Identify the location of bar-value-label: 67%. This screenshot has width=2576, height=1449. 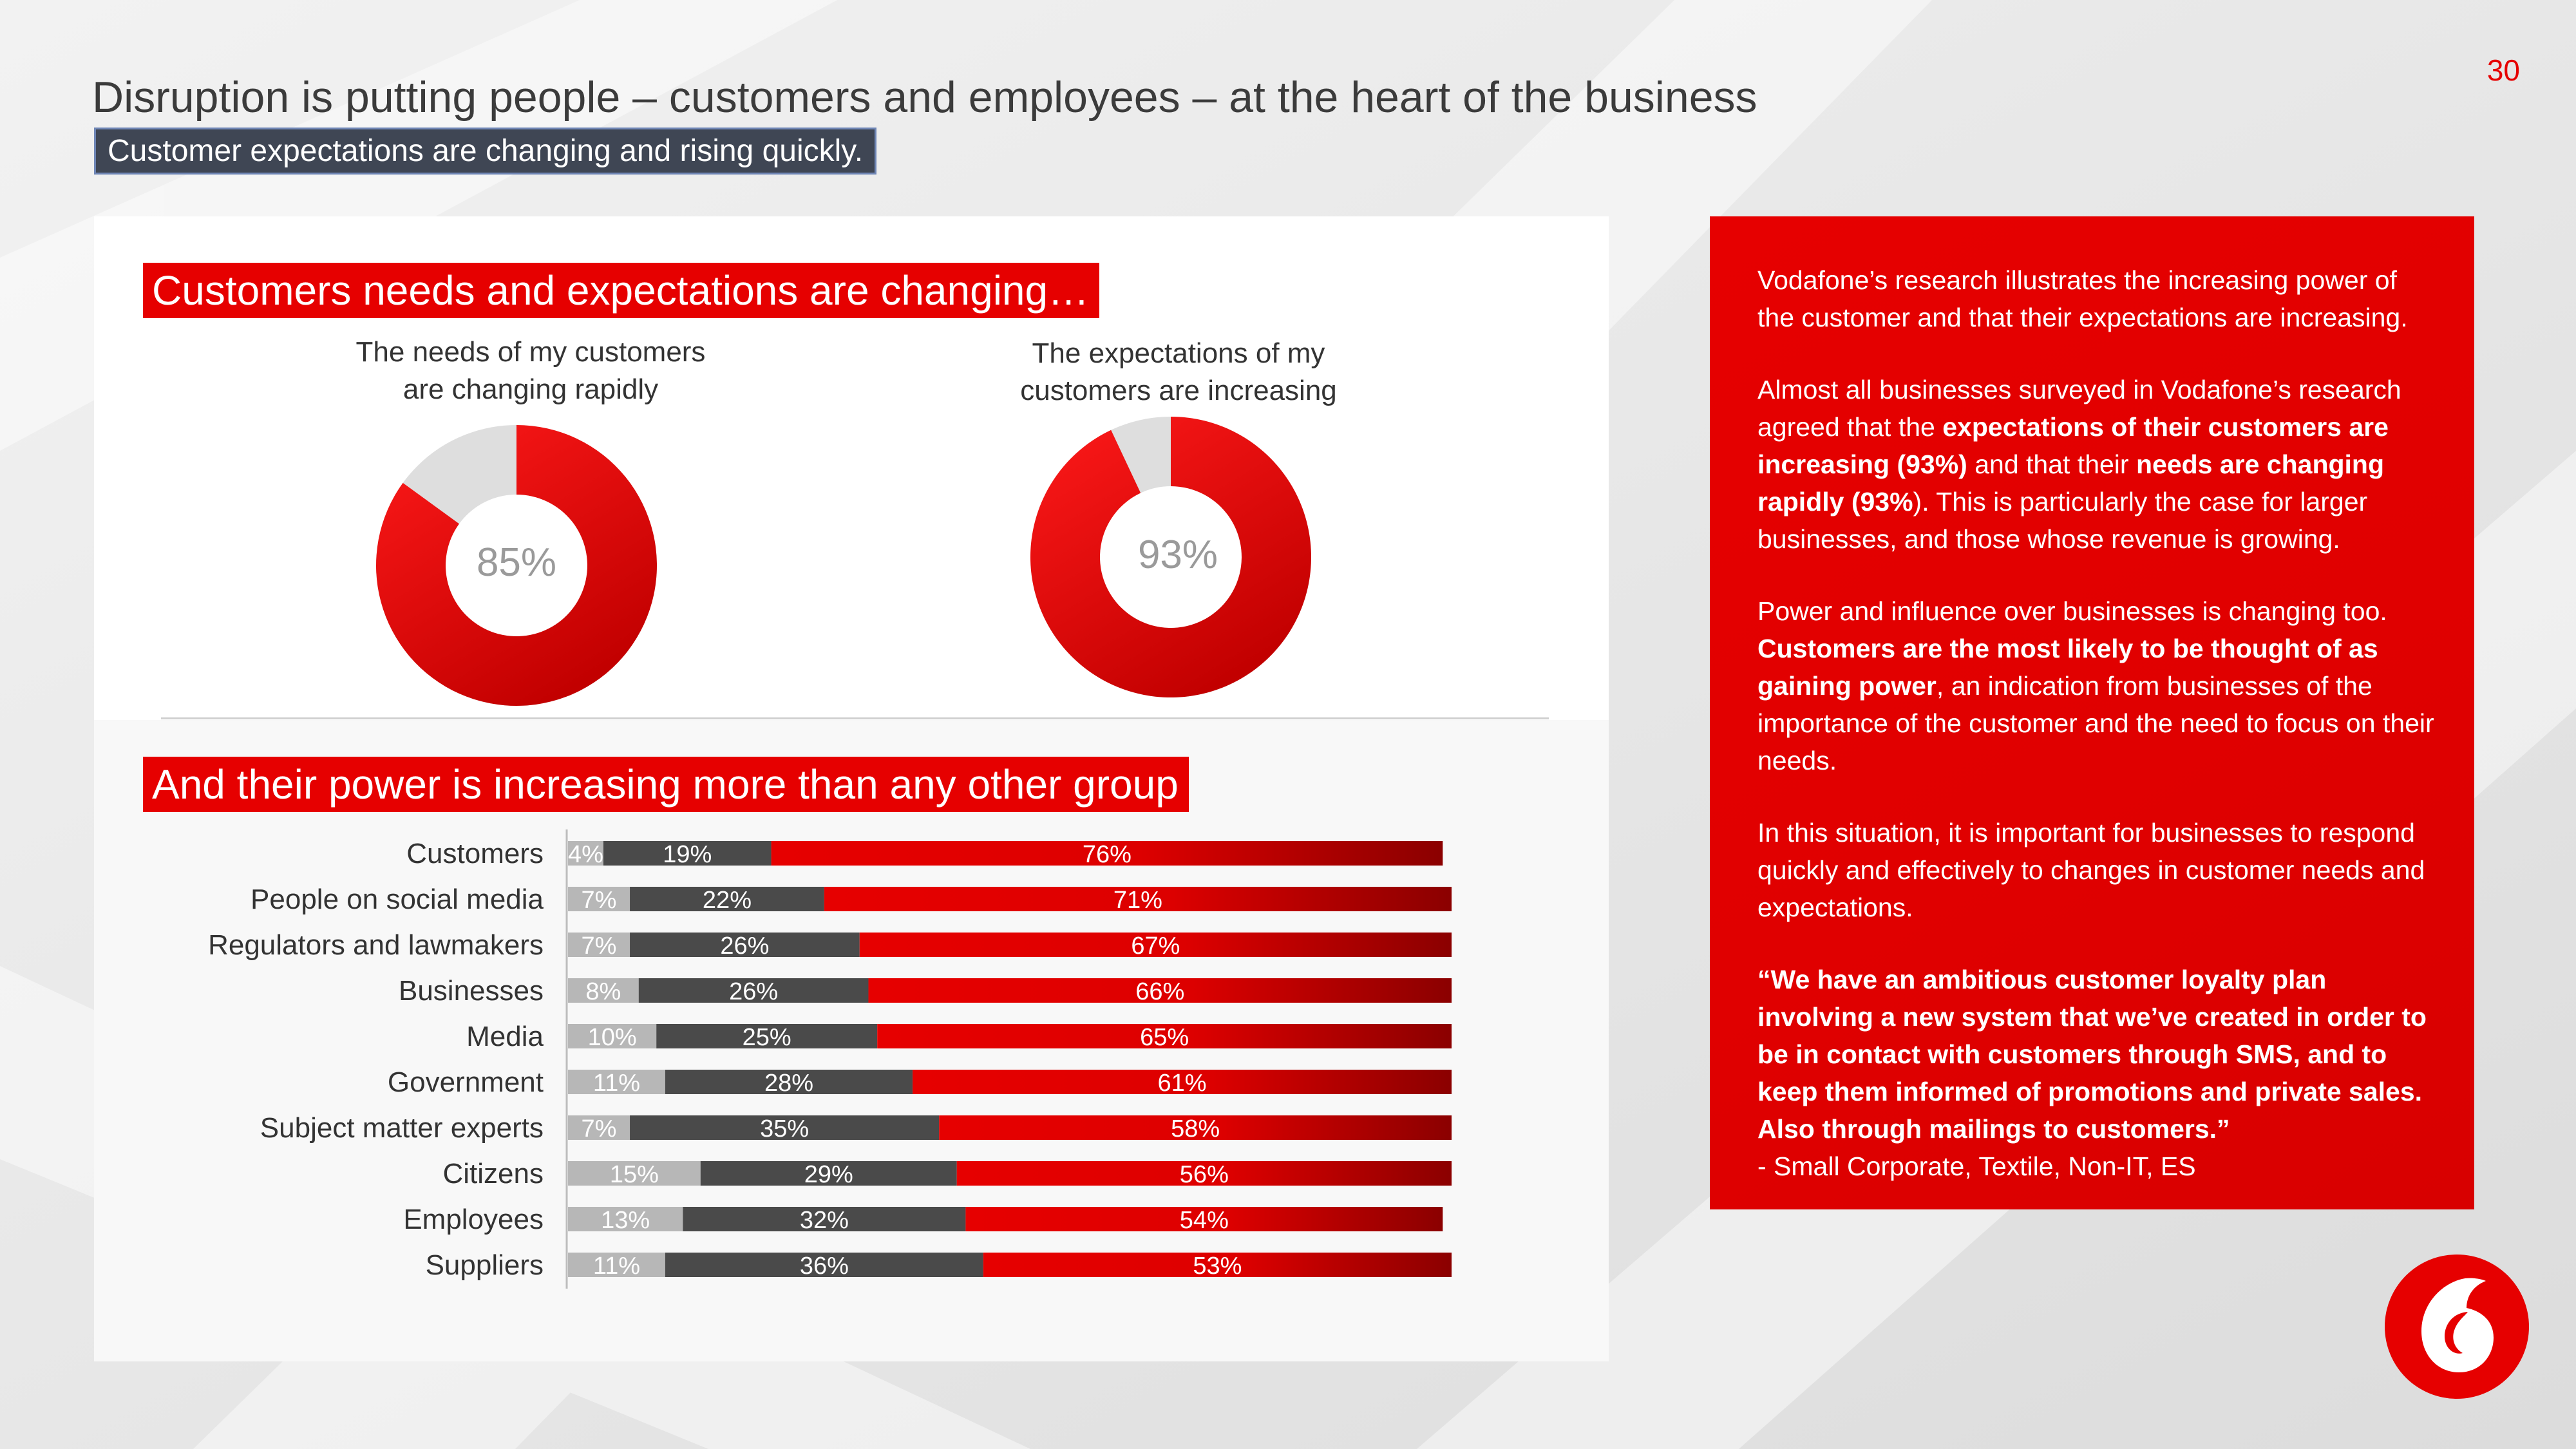
(1156, 946).